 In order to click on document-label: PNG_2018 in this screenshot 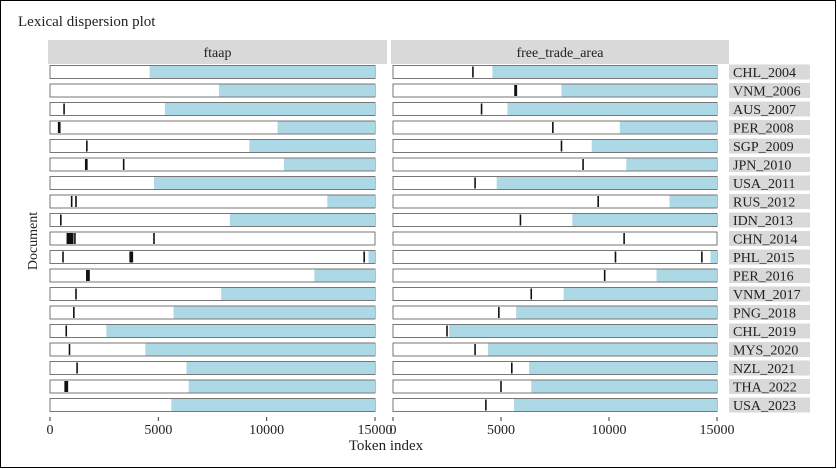, I will do `click(764, 314)`.